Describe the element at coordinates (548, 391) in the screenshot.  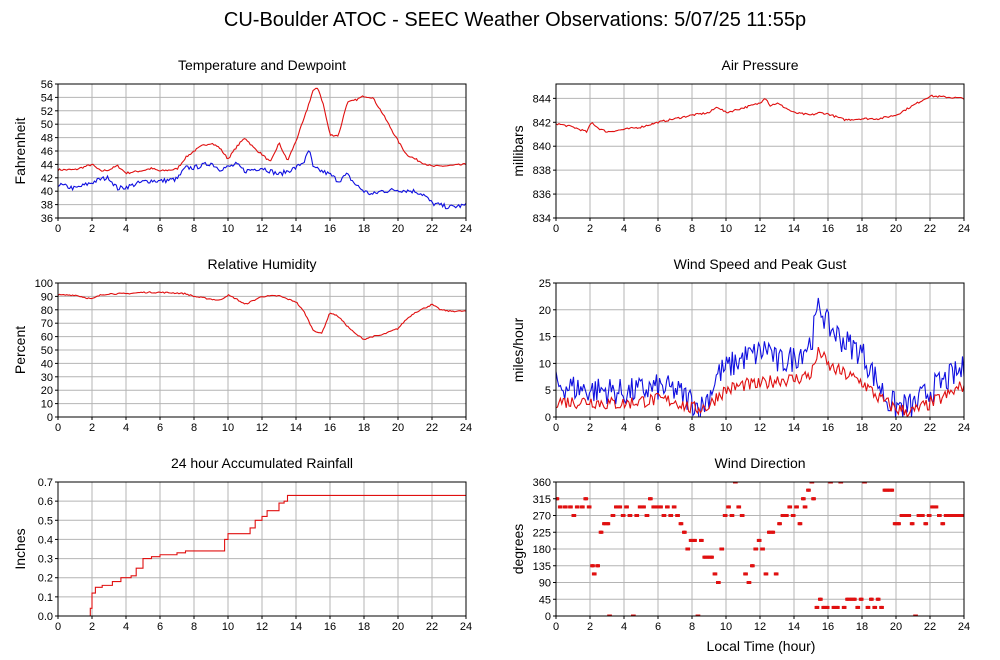
I see `y-tick-label: 5` at that location.